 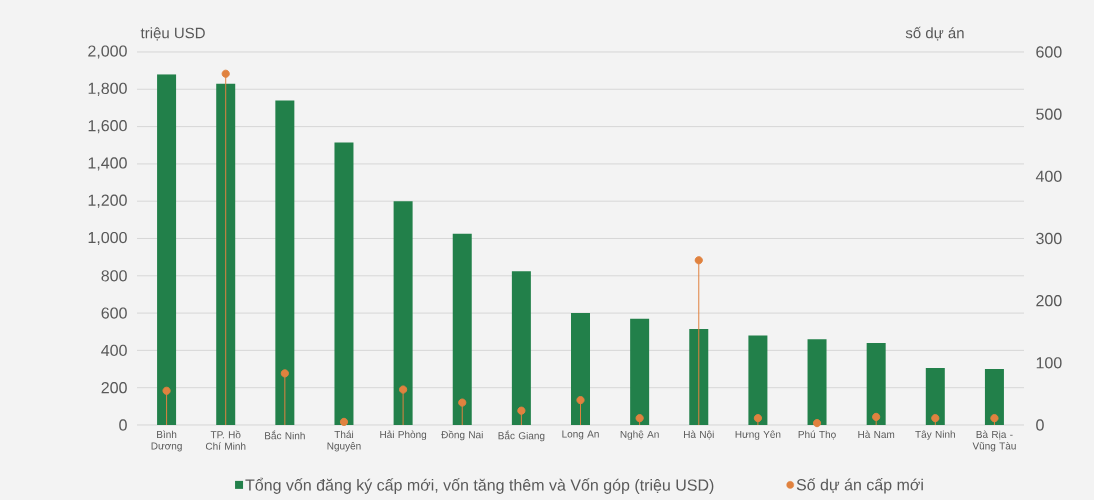 What do you see at coordinates (107, 201) in the screenshot?
I see `y-tick-label: 1,200` at bounding box center [107, 201].